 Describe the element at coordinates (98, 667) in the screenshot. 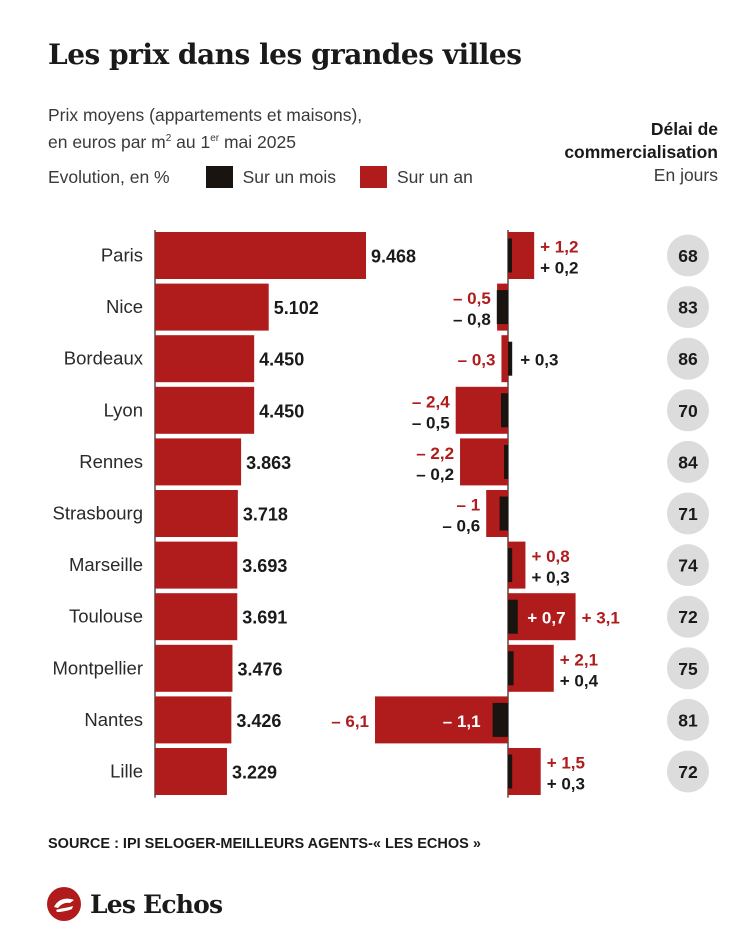

I see `city-label: Montpellier` at that location.